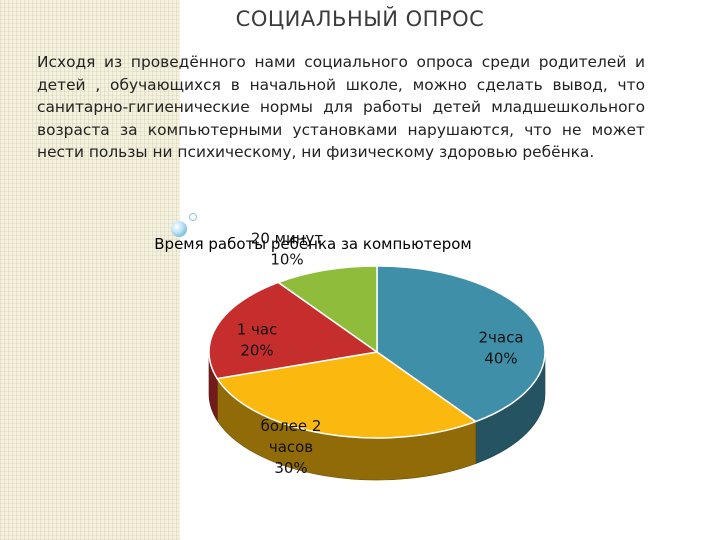 The height and width of the screenshot is (540, 720). What do you see at coordinates (291, 447) in the screenshot?
I see `data-label-1: более 2 часов 30%` at bounding box center [291, 447].